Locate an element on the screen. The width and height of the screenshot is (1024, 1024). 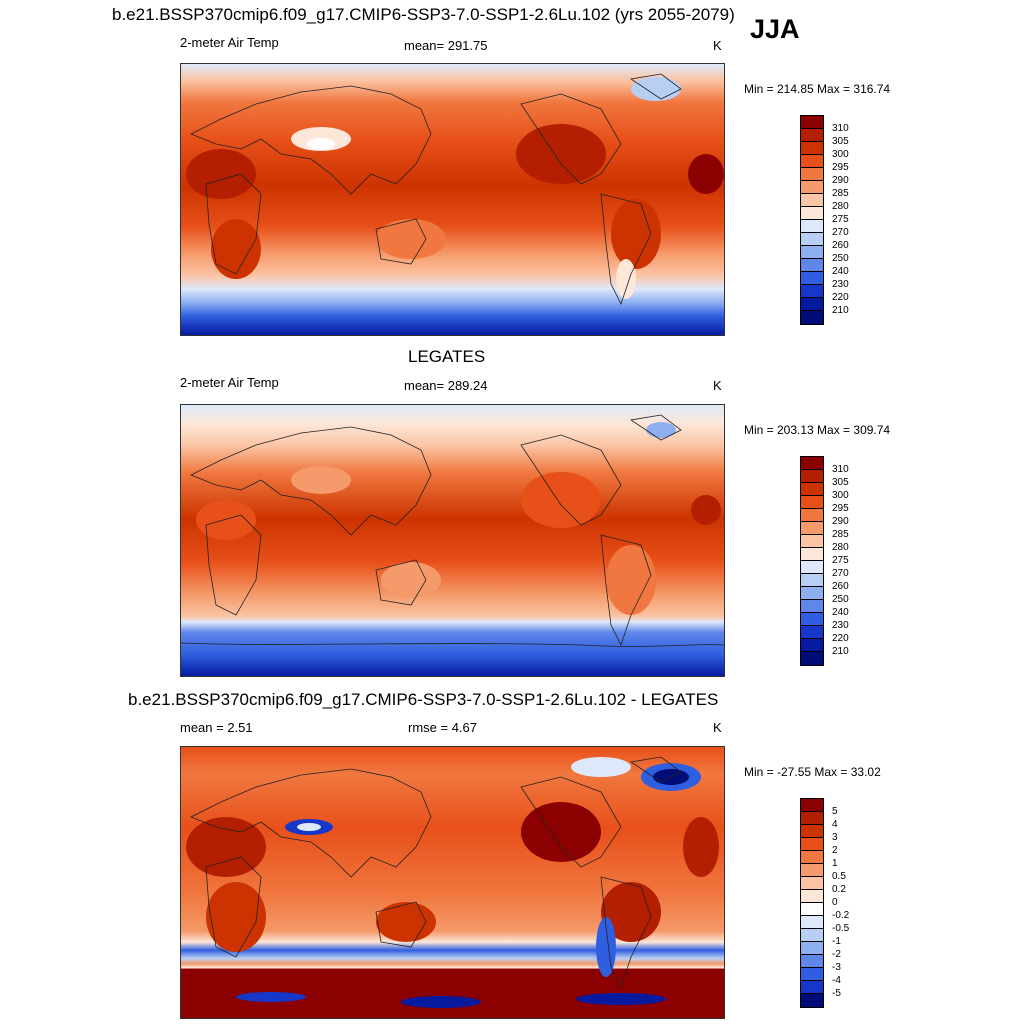
panel3-units: K is located at coordinates (717, 727).